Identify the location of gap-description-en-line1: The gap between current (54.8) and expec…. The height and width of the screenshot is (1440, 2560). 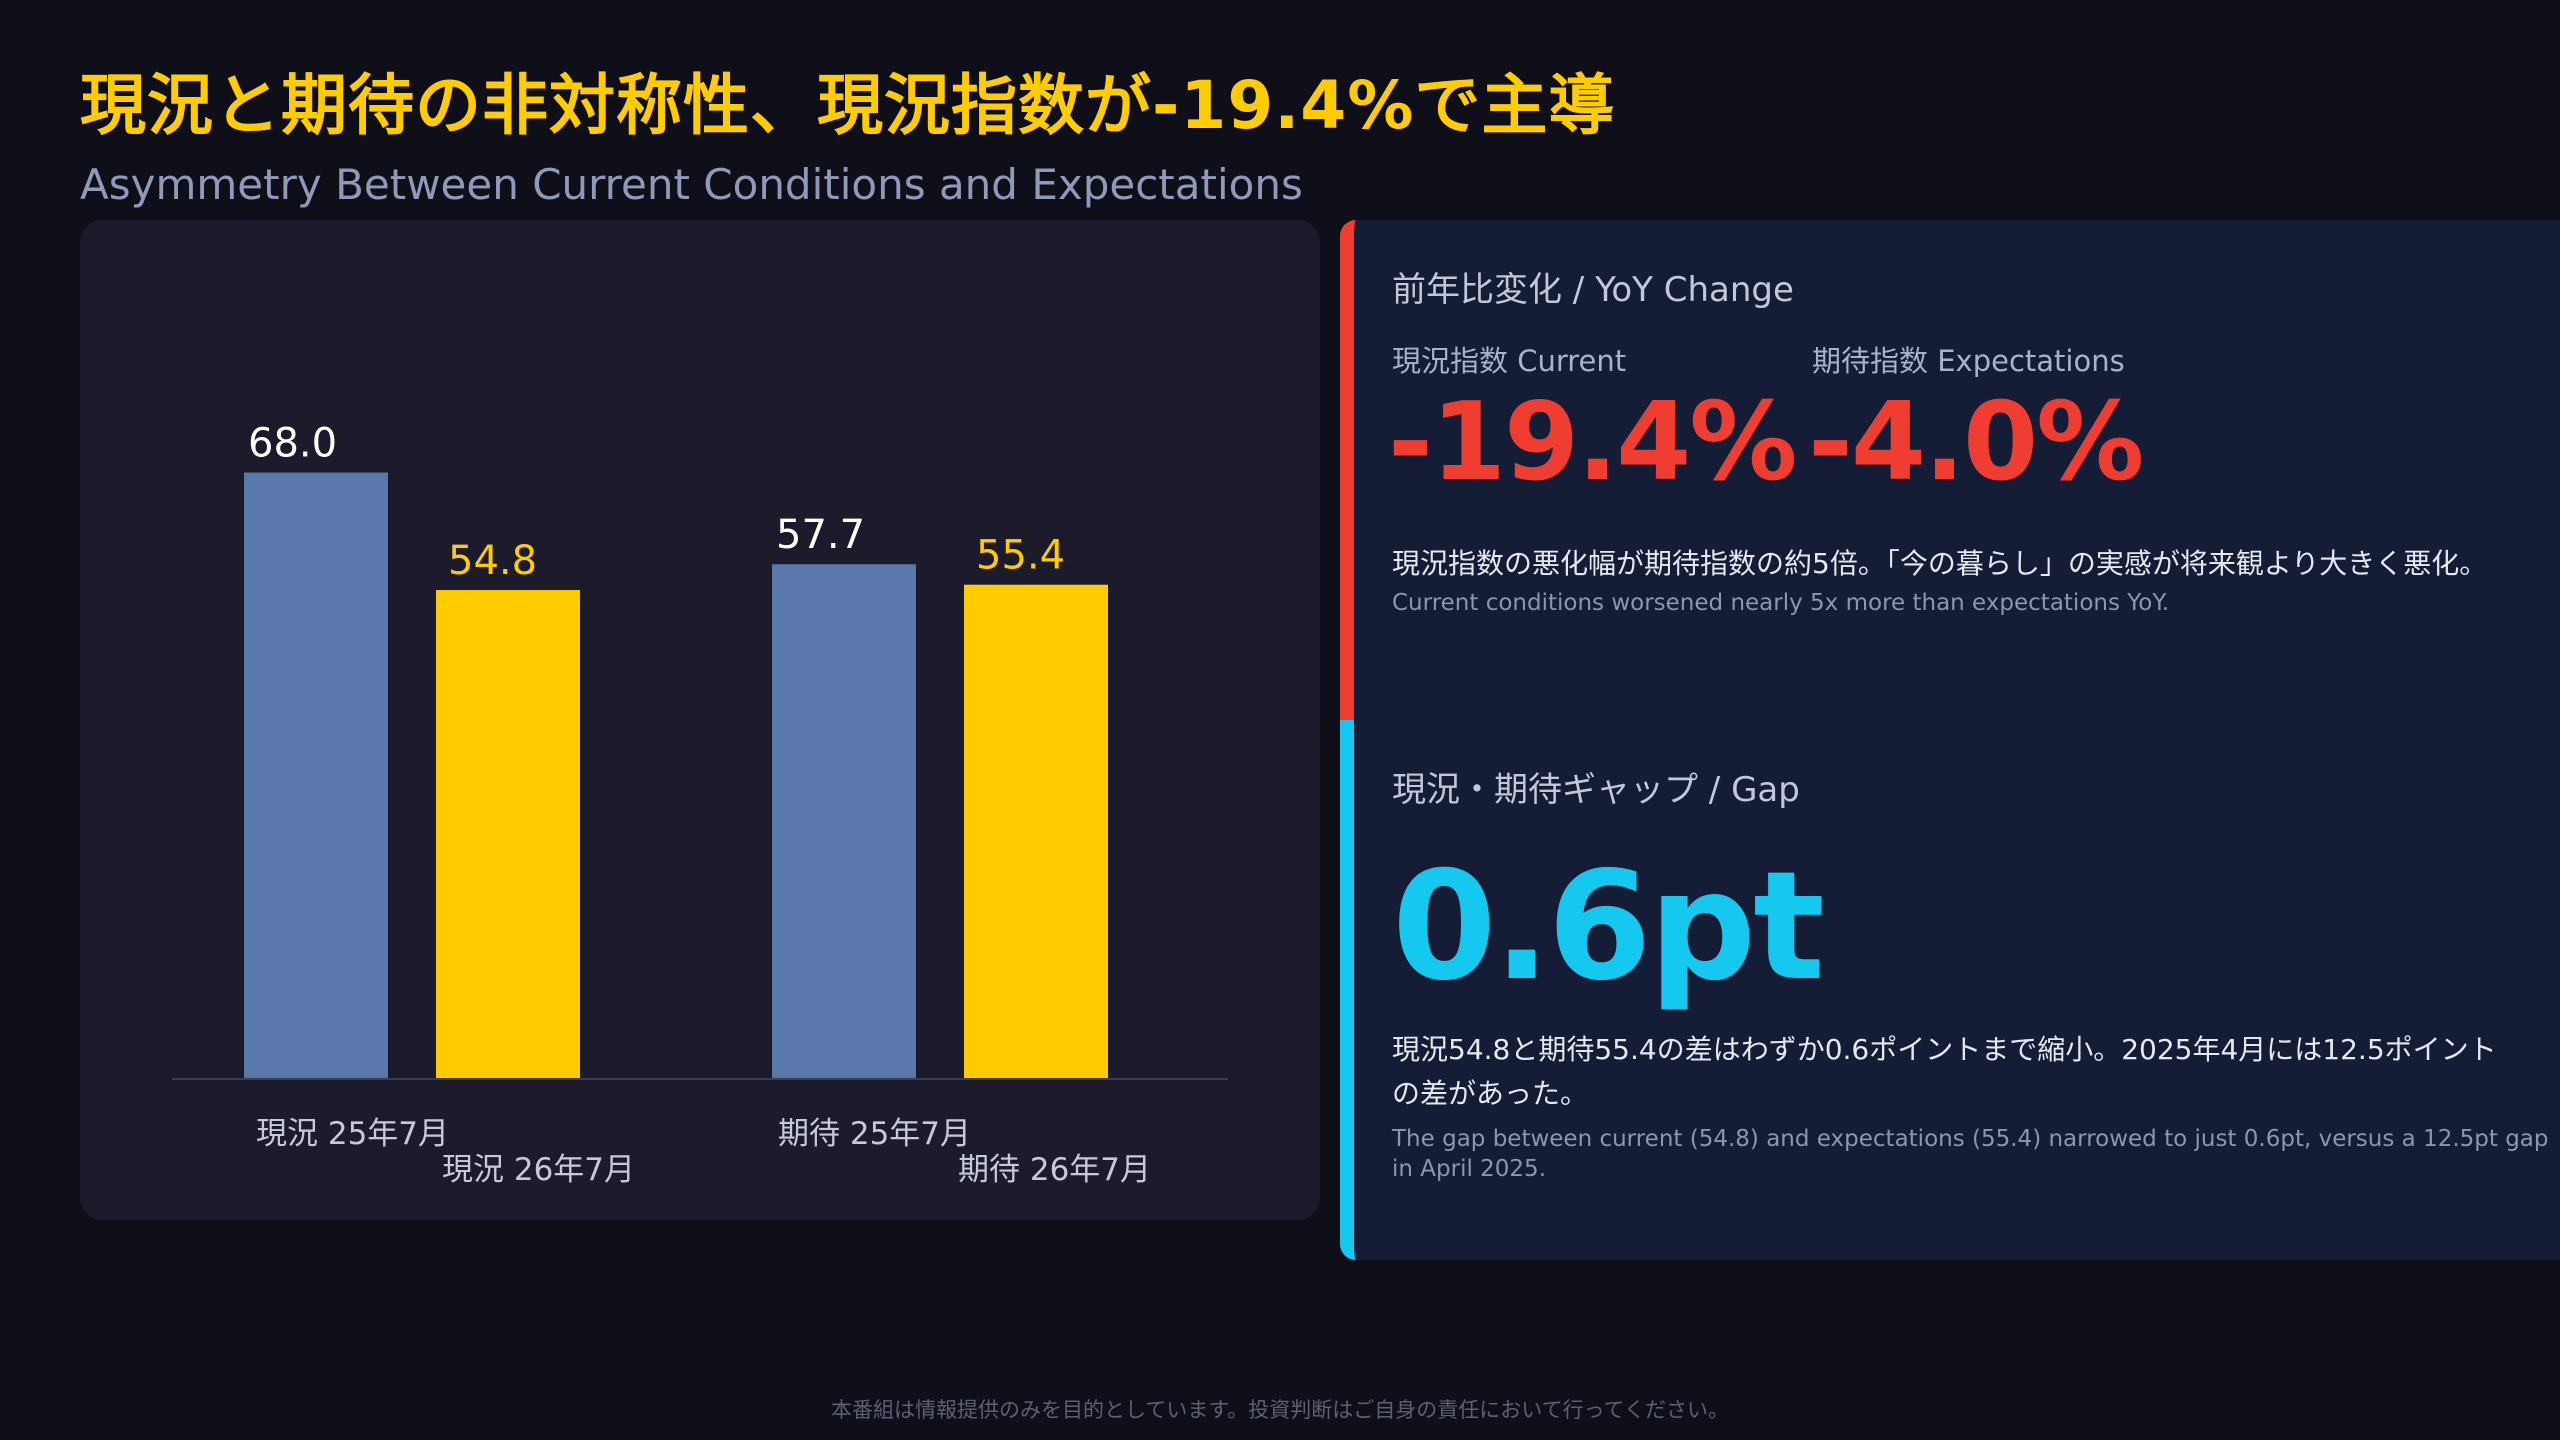
(1970, 1139).